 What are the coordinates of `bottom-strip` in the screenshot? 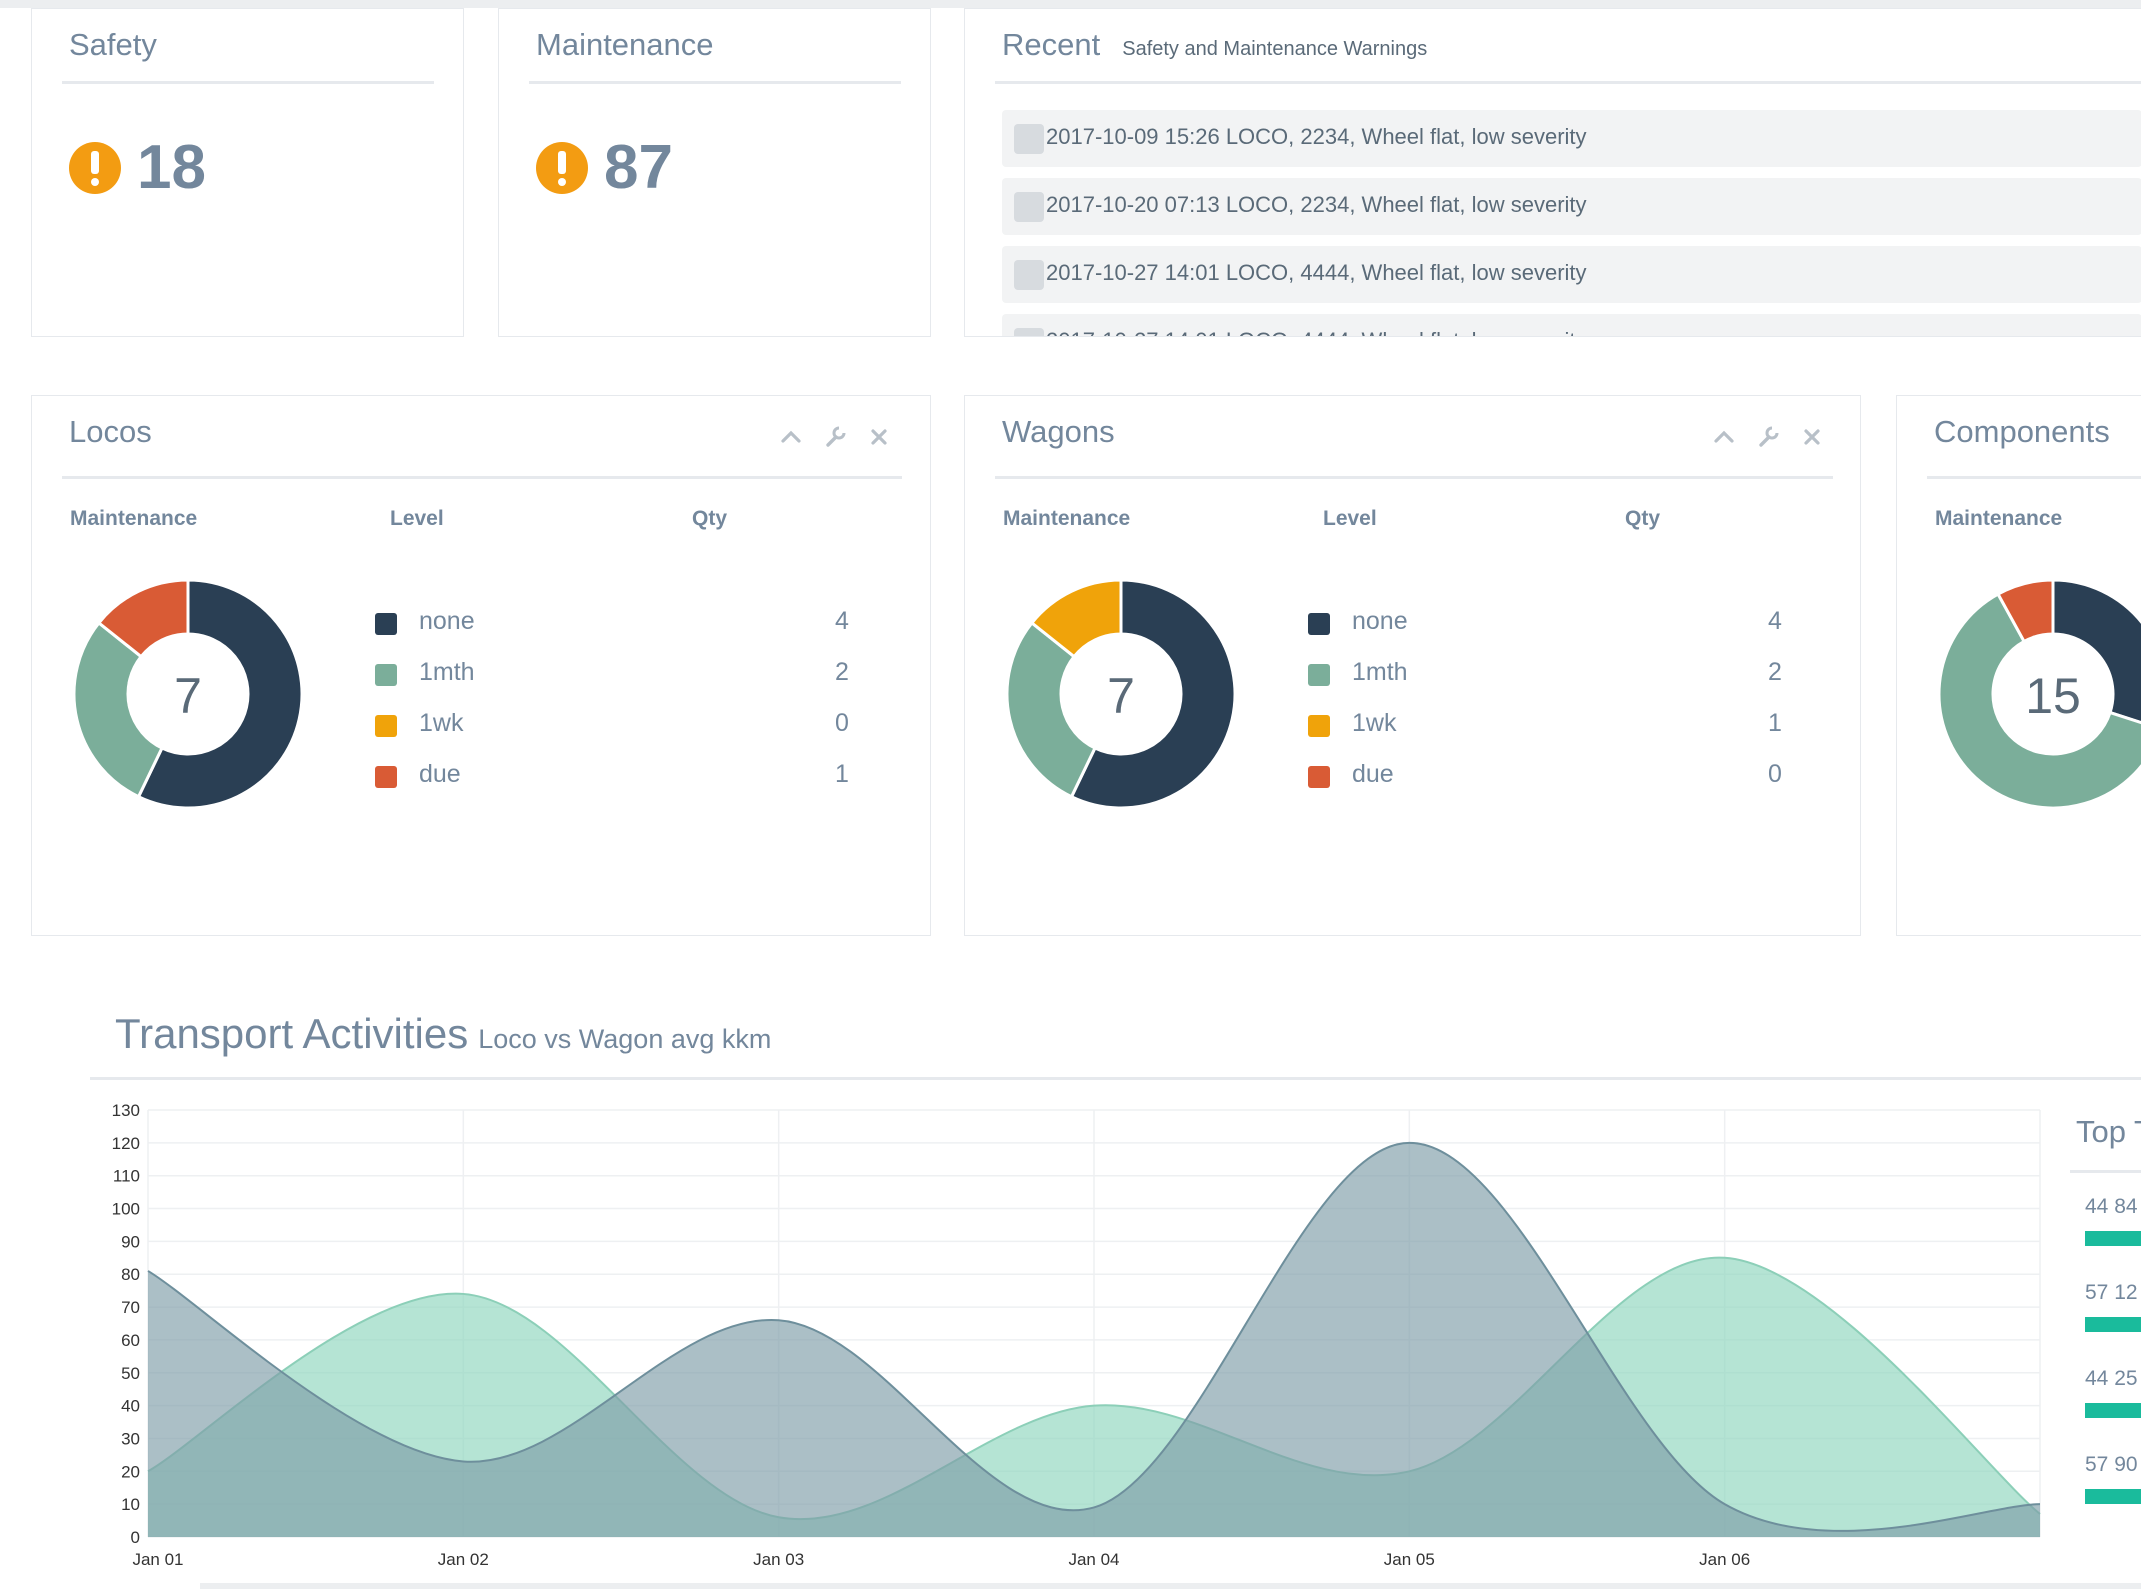 It's located at (1170, 1586).